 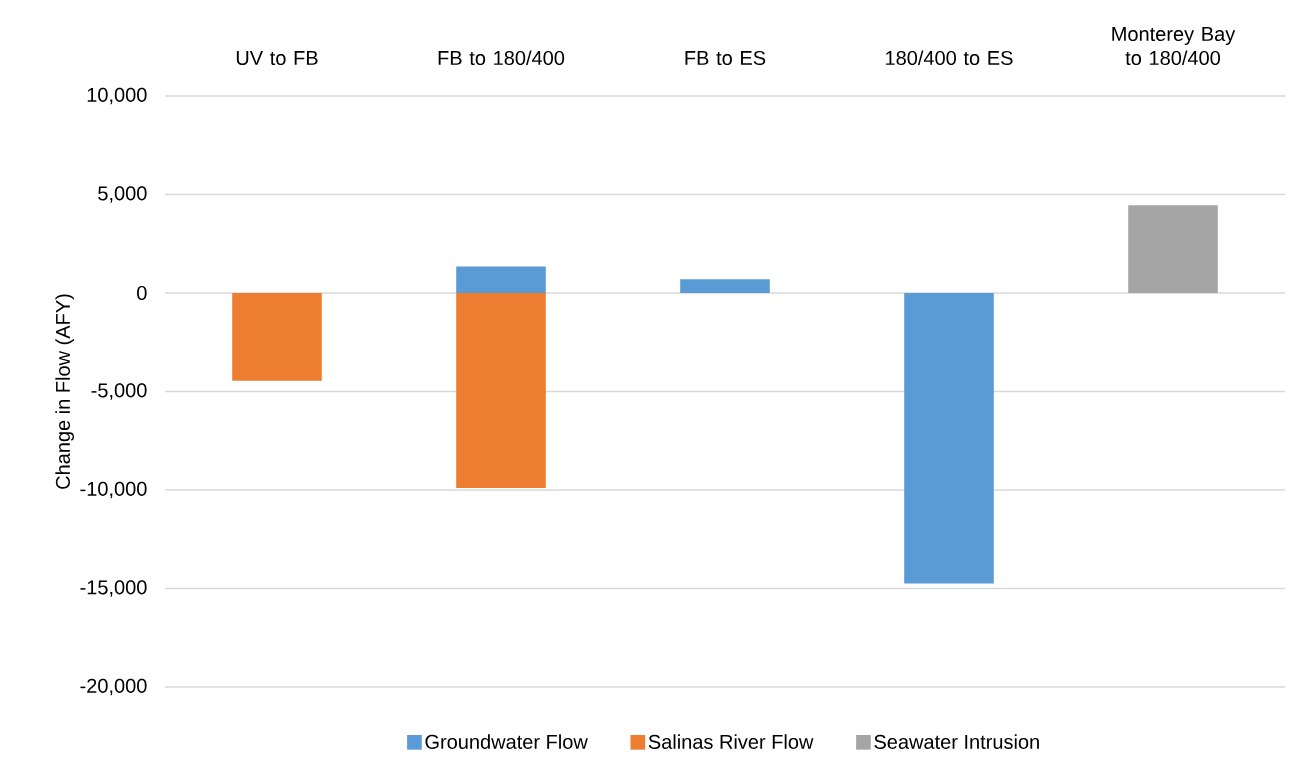 What do you see at coordinates (725, 58) in the screenshot?
I see `x-tick-label: FB to ES` at bounding box center [725, 58].